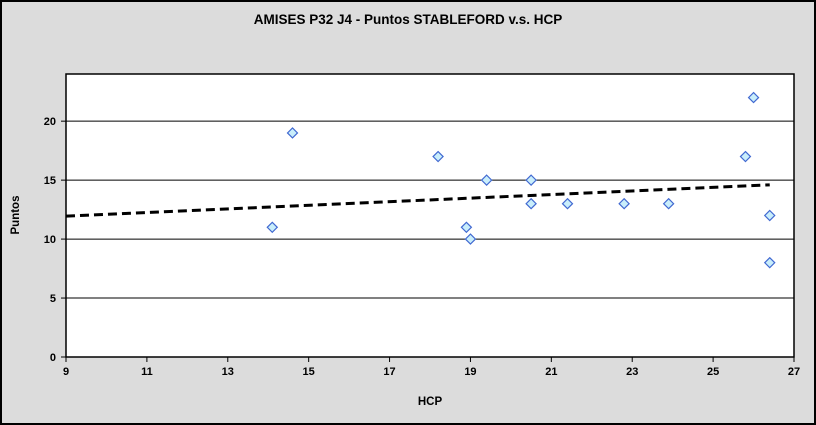 The image size is (816, 425). I want to click on y-tick-label: 10, so click(50, 240).